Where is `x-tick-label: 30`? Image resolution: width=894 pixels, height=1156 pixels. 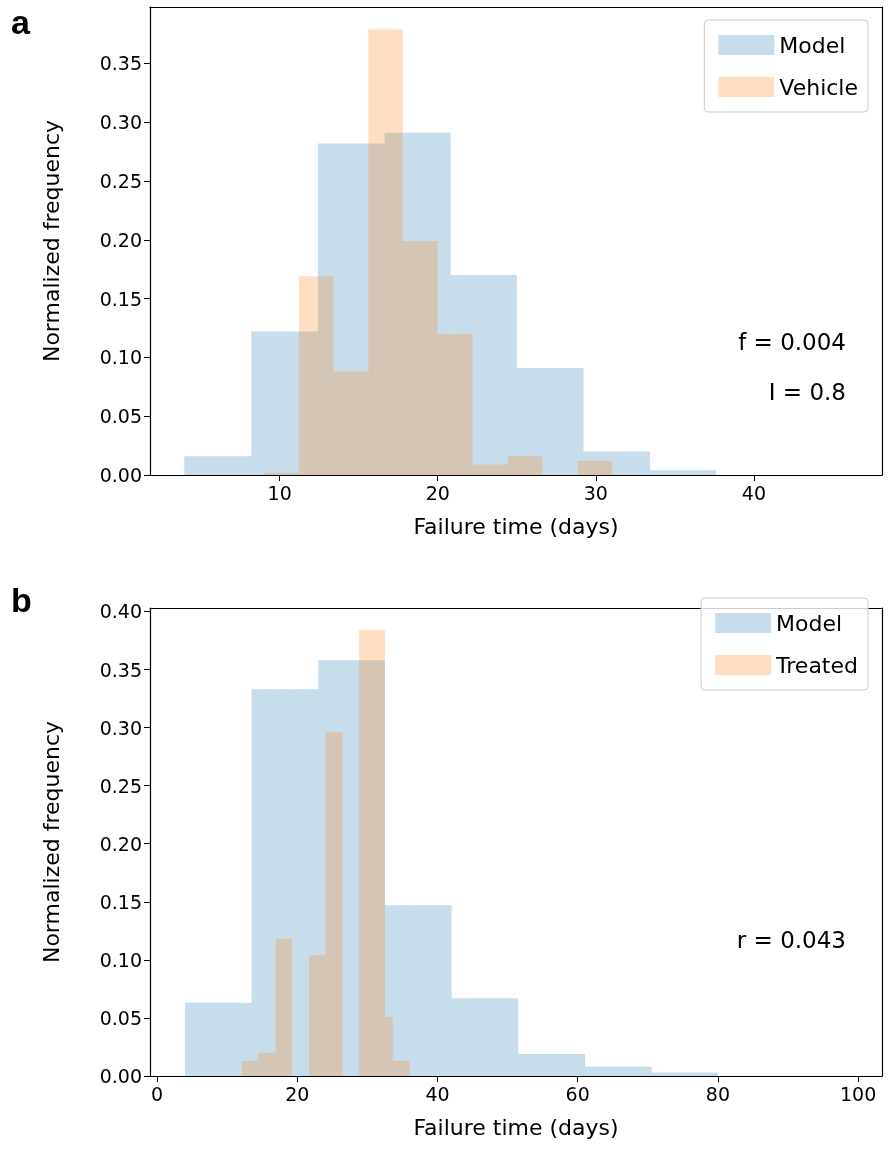
x-tick-label: 30 is located at coordinates (595, 492).